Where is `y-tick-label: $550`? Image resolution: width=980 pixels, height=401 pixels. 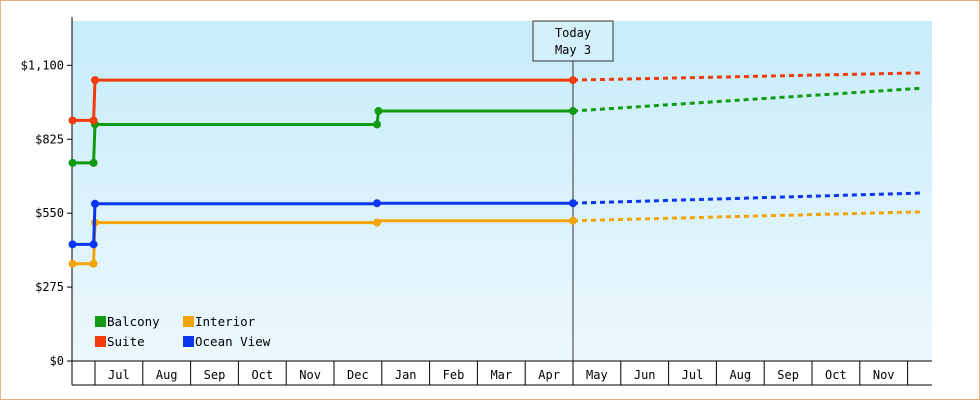
y-tick-label: $550 is located at coordinates (49, 213).